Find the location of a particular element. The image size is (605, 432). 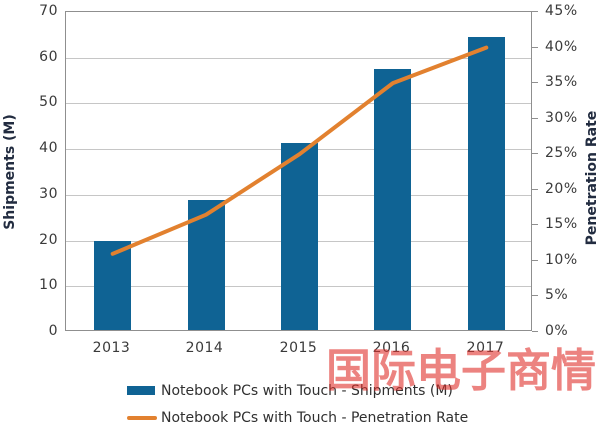

right-tick-label: 30% is located at coordinates (561, 117).